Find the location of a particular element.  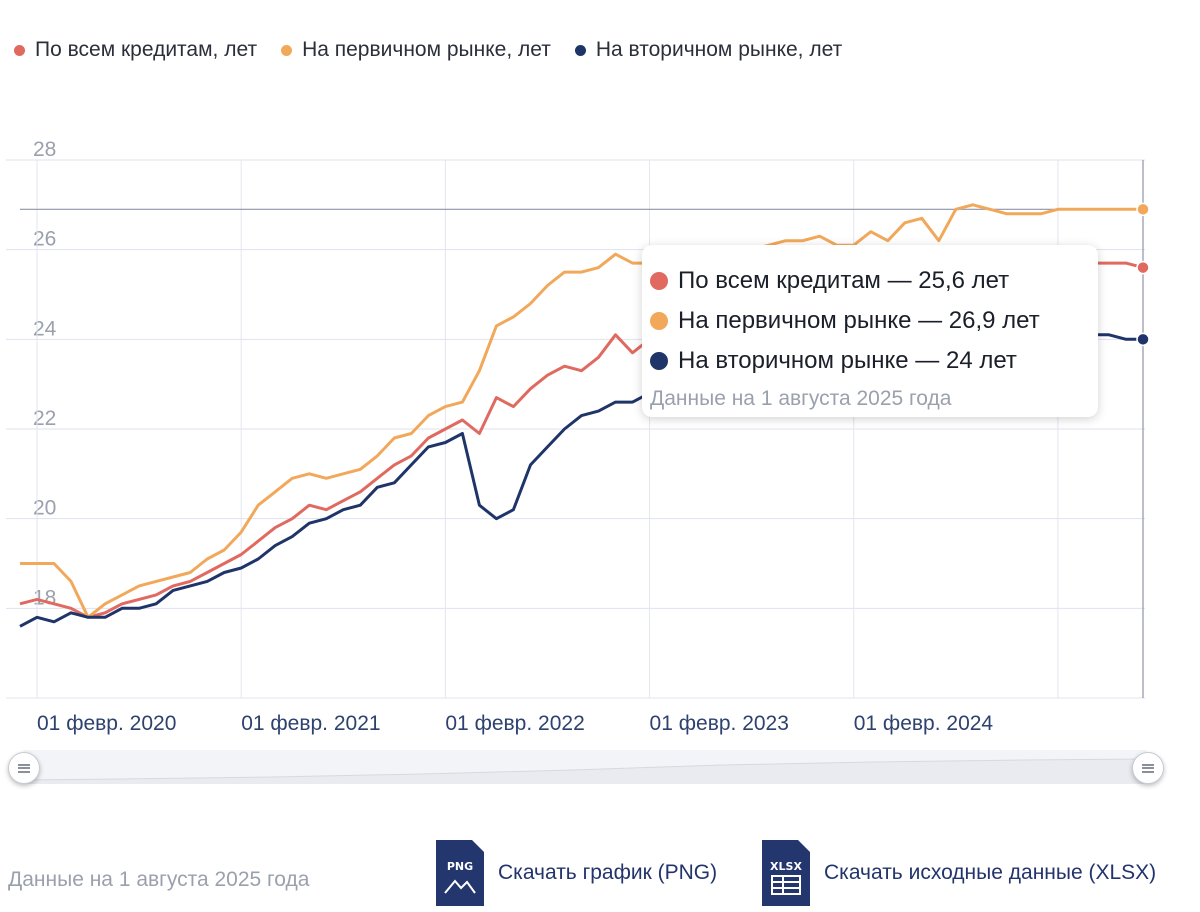

download-png-label: Скачать график (PNG) is located at coordinates (608, 872).